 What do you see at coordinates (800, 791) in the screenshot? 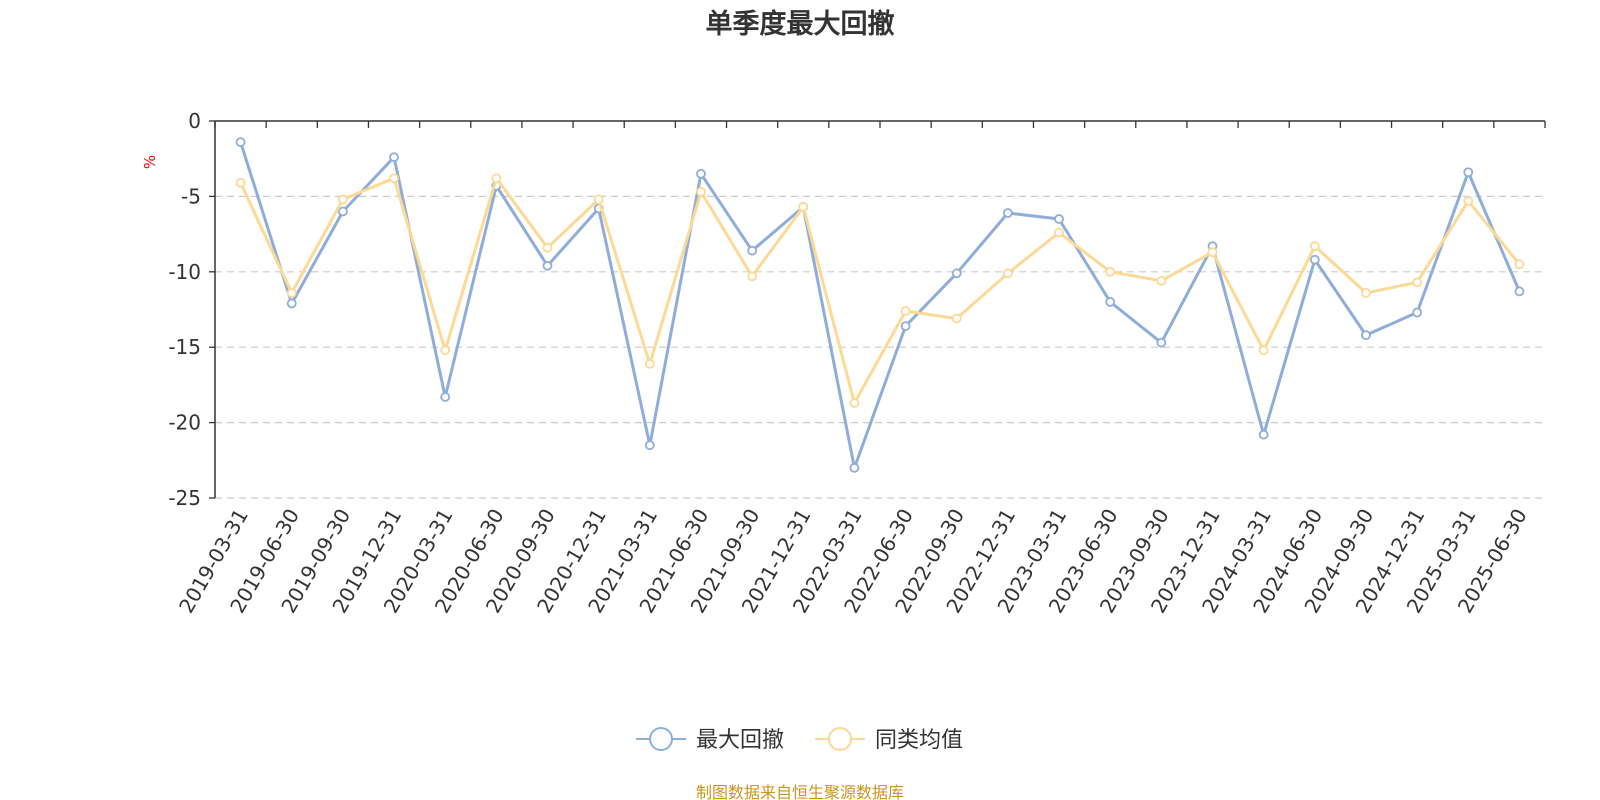
I see `data-source-note: 制图数据来自恒生聚源数据库` at bounding box center [800, 791].